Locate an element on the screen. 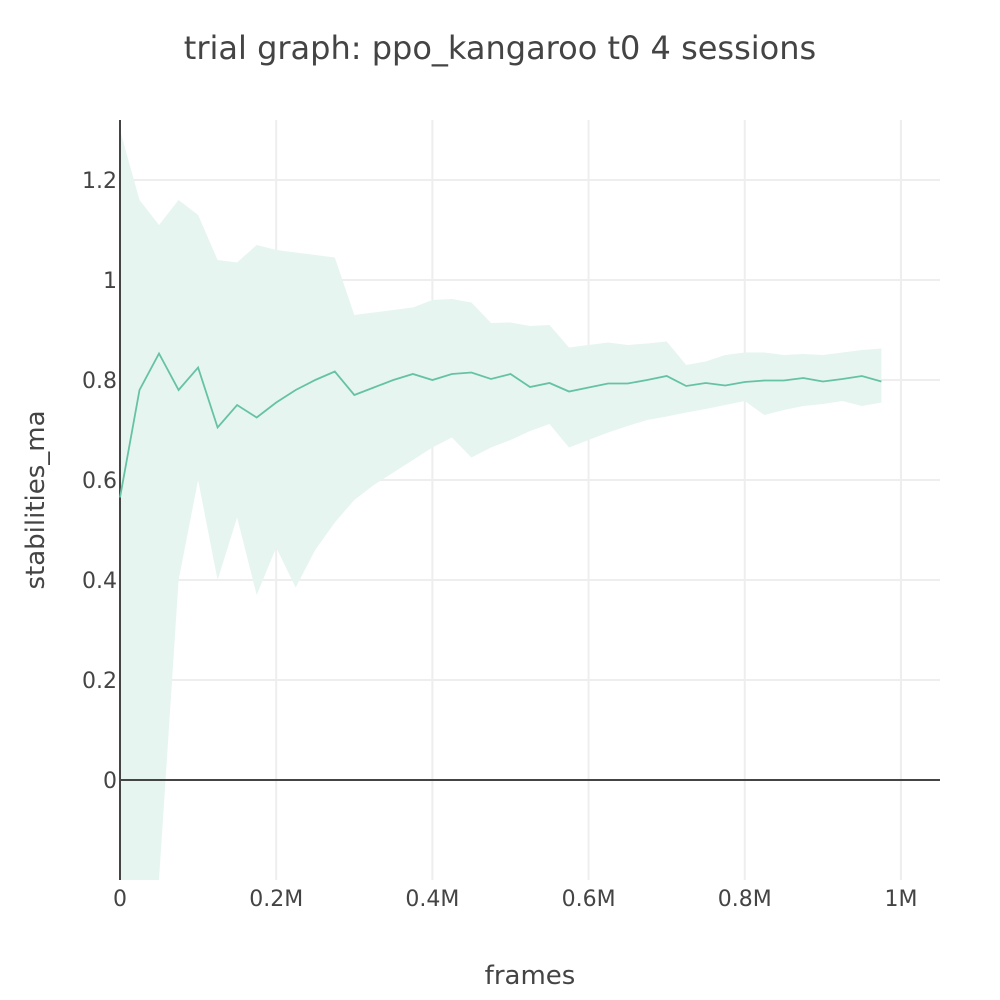 The height and width of the screenshot is (1000, 1000). x-tick-label: 0.2M is located at coordinates (276, 899).